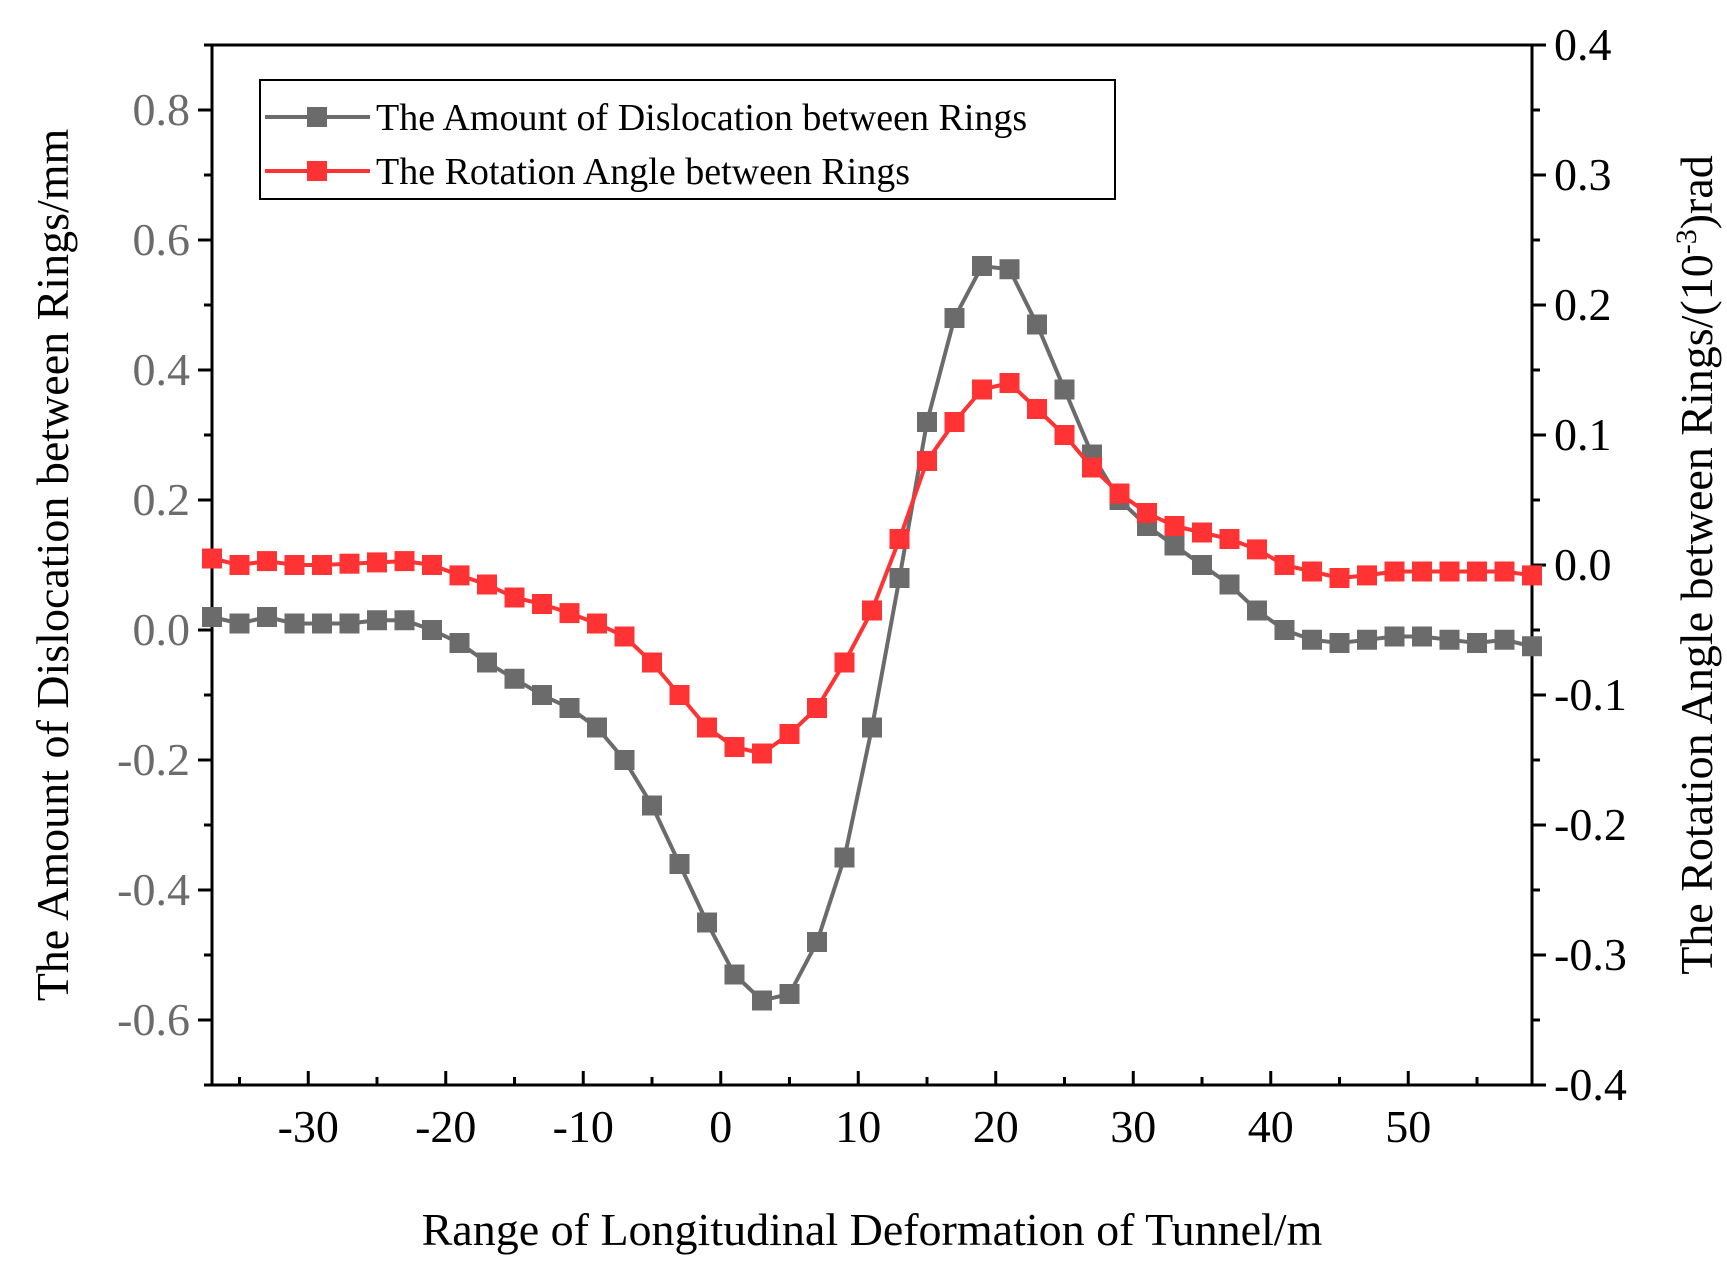 This screenshot has width=1727, height=1263. I want to click on legend-label-dislocation: The Amount of Dislocation between Rings, so click(701, 118).